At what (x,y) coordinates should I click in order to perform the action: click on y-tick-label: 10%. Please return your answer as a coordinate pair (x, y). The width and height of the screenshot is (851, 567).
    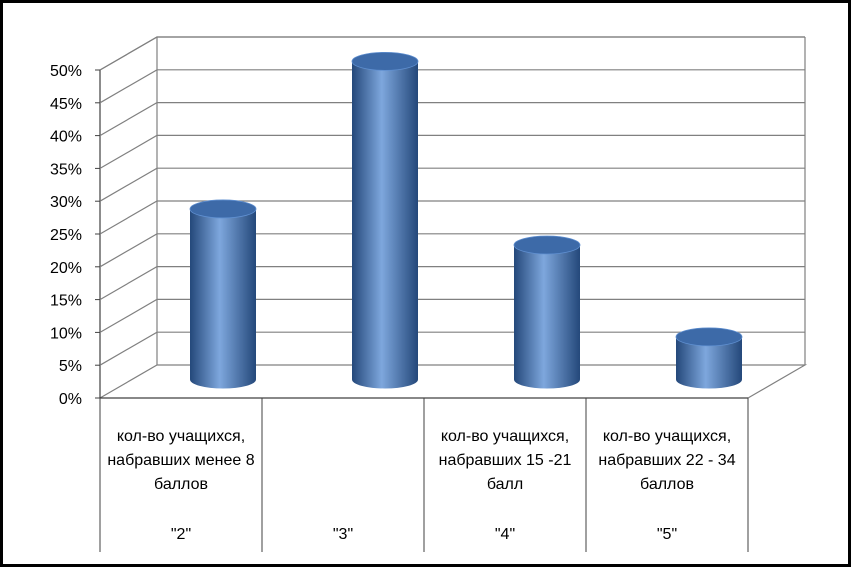
    Looking at the image, I should click on (66, 333).